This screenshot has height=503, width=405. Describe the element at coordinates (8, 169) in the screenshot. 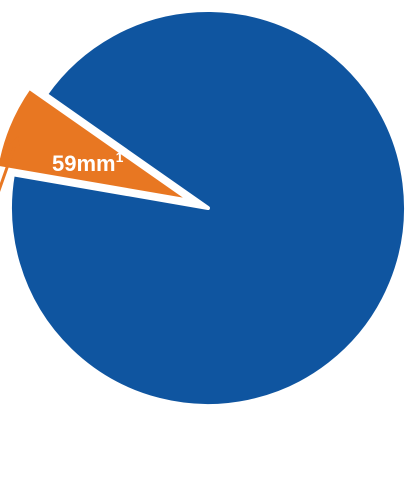

I see `callout-arrow-line` at that location.